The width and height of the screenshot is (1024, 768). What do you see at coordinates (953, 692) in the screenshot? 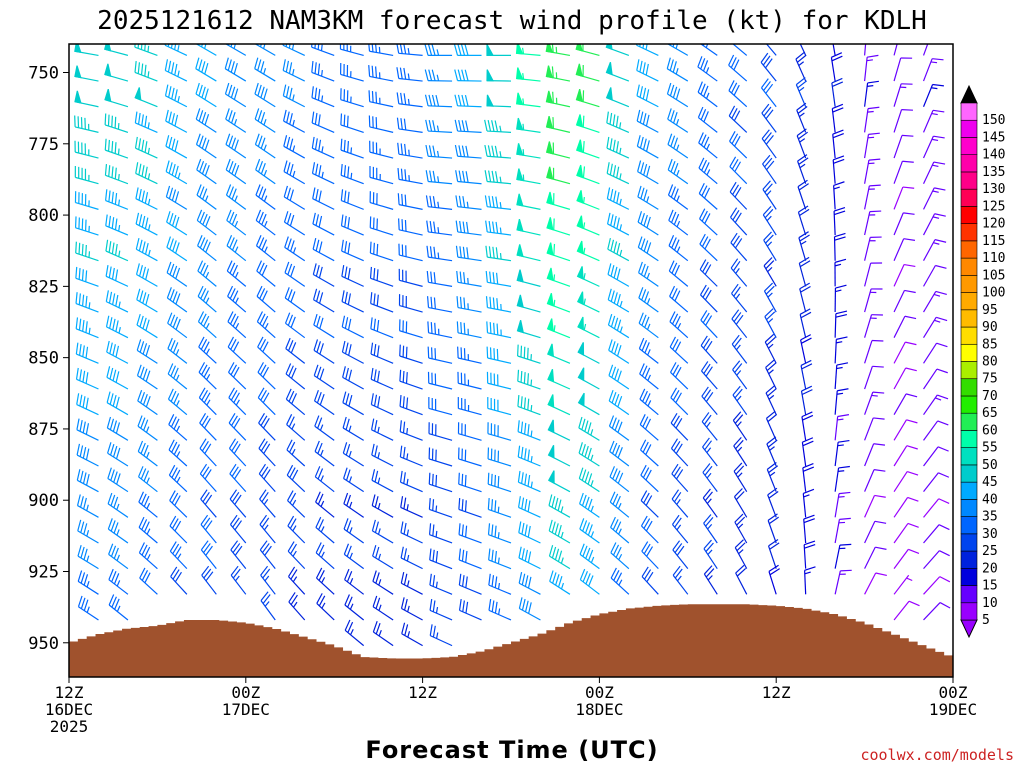
I see `x-tick-label: 00Z` at bounding box center [953, 692].